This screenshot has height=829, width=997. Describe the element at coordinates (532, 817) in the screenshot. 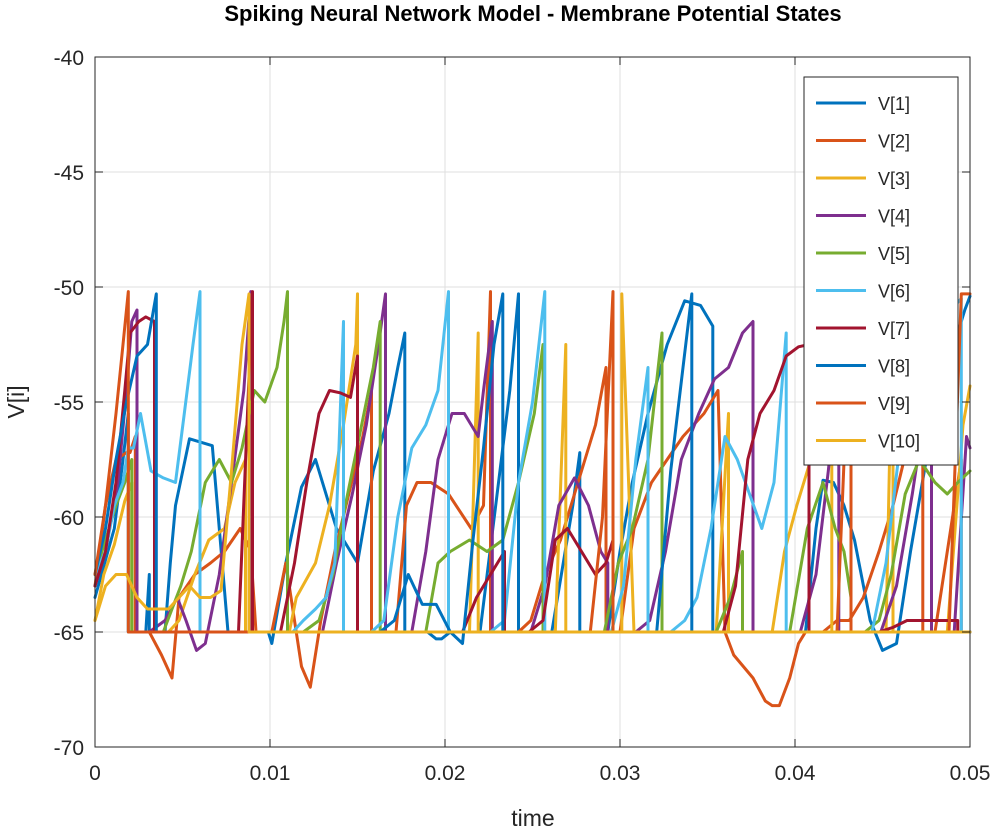

I see `x-axis-label: time` at that location.